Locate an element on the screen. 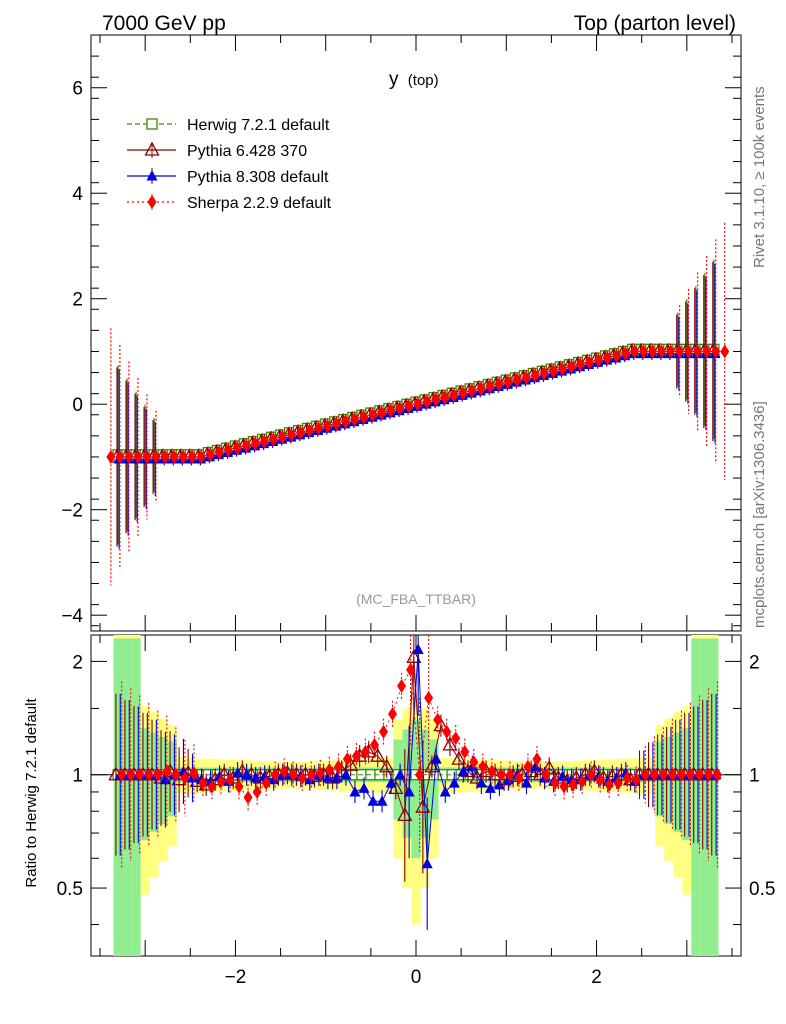 Image resolution: width=786 pixels, height=1024 pixels. plot-label-sub: (top) is located at coordinates (423, 80).